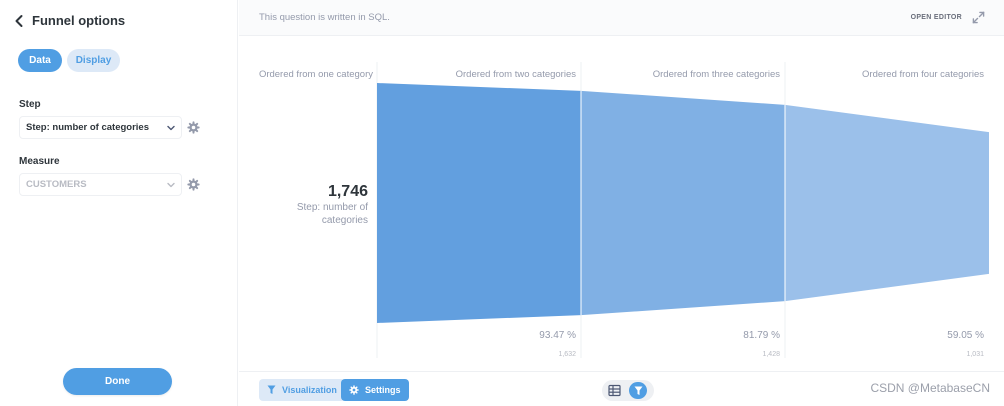 Image resolution: width=1004 pixels, height=406 pixels. I want to click on step-label: Ordered from three categories, so click(717, 74).